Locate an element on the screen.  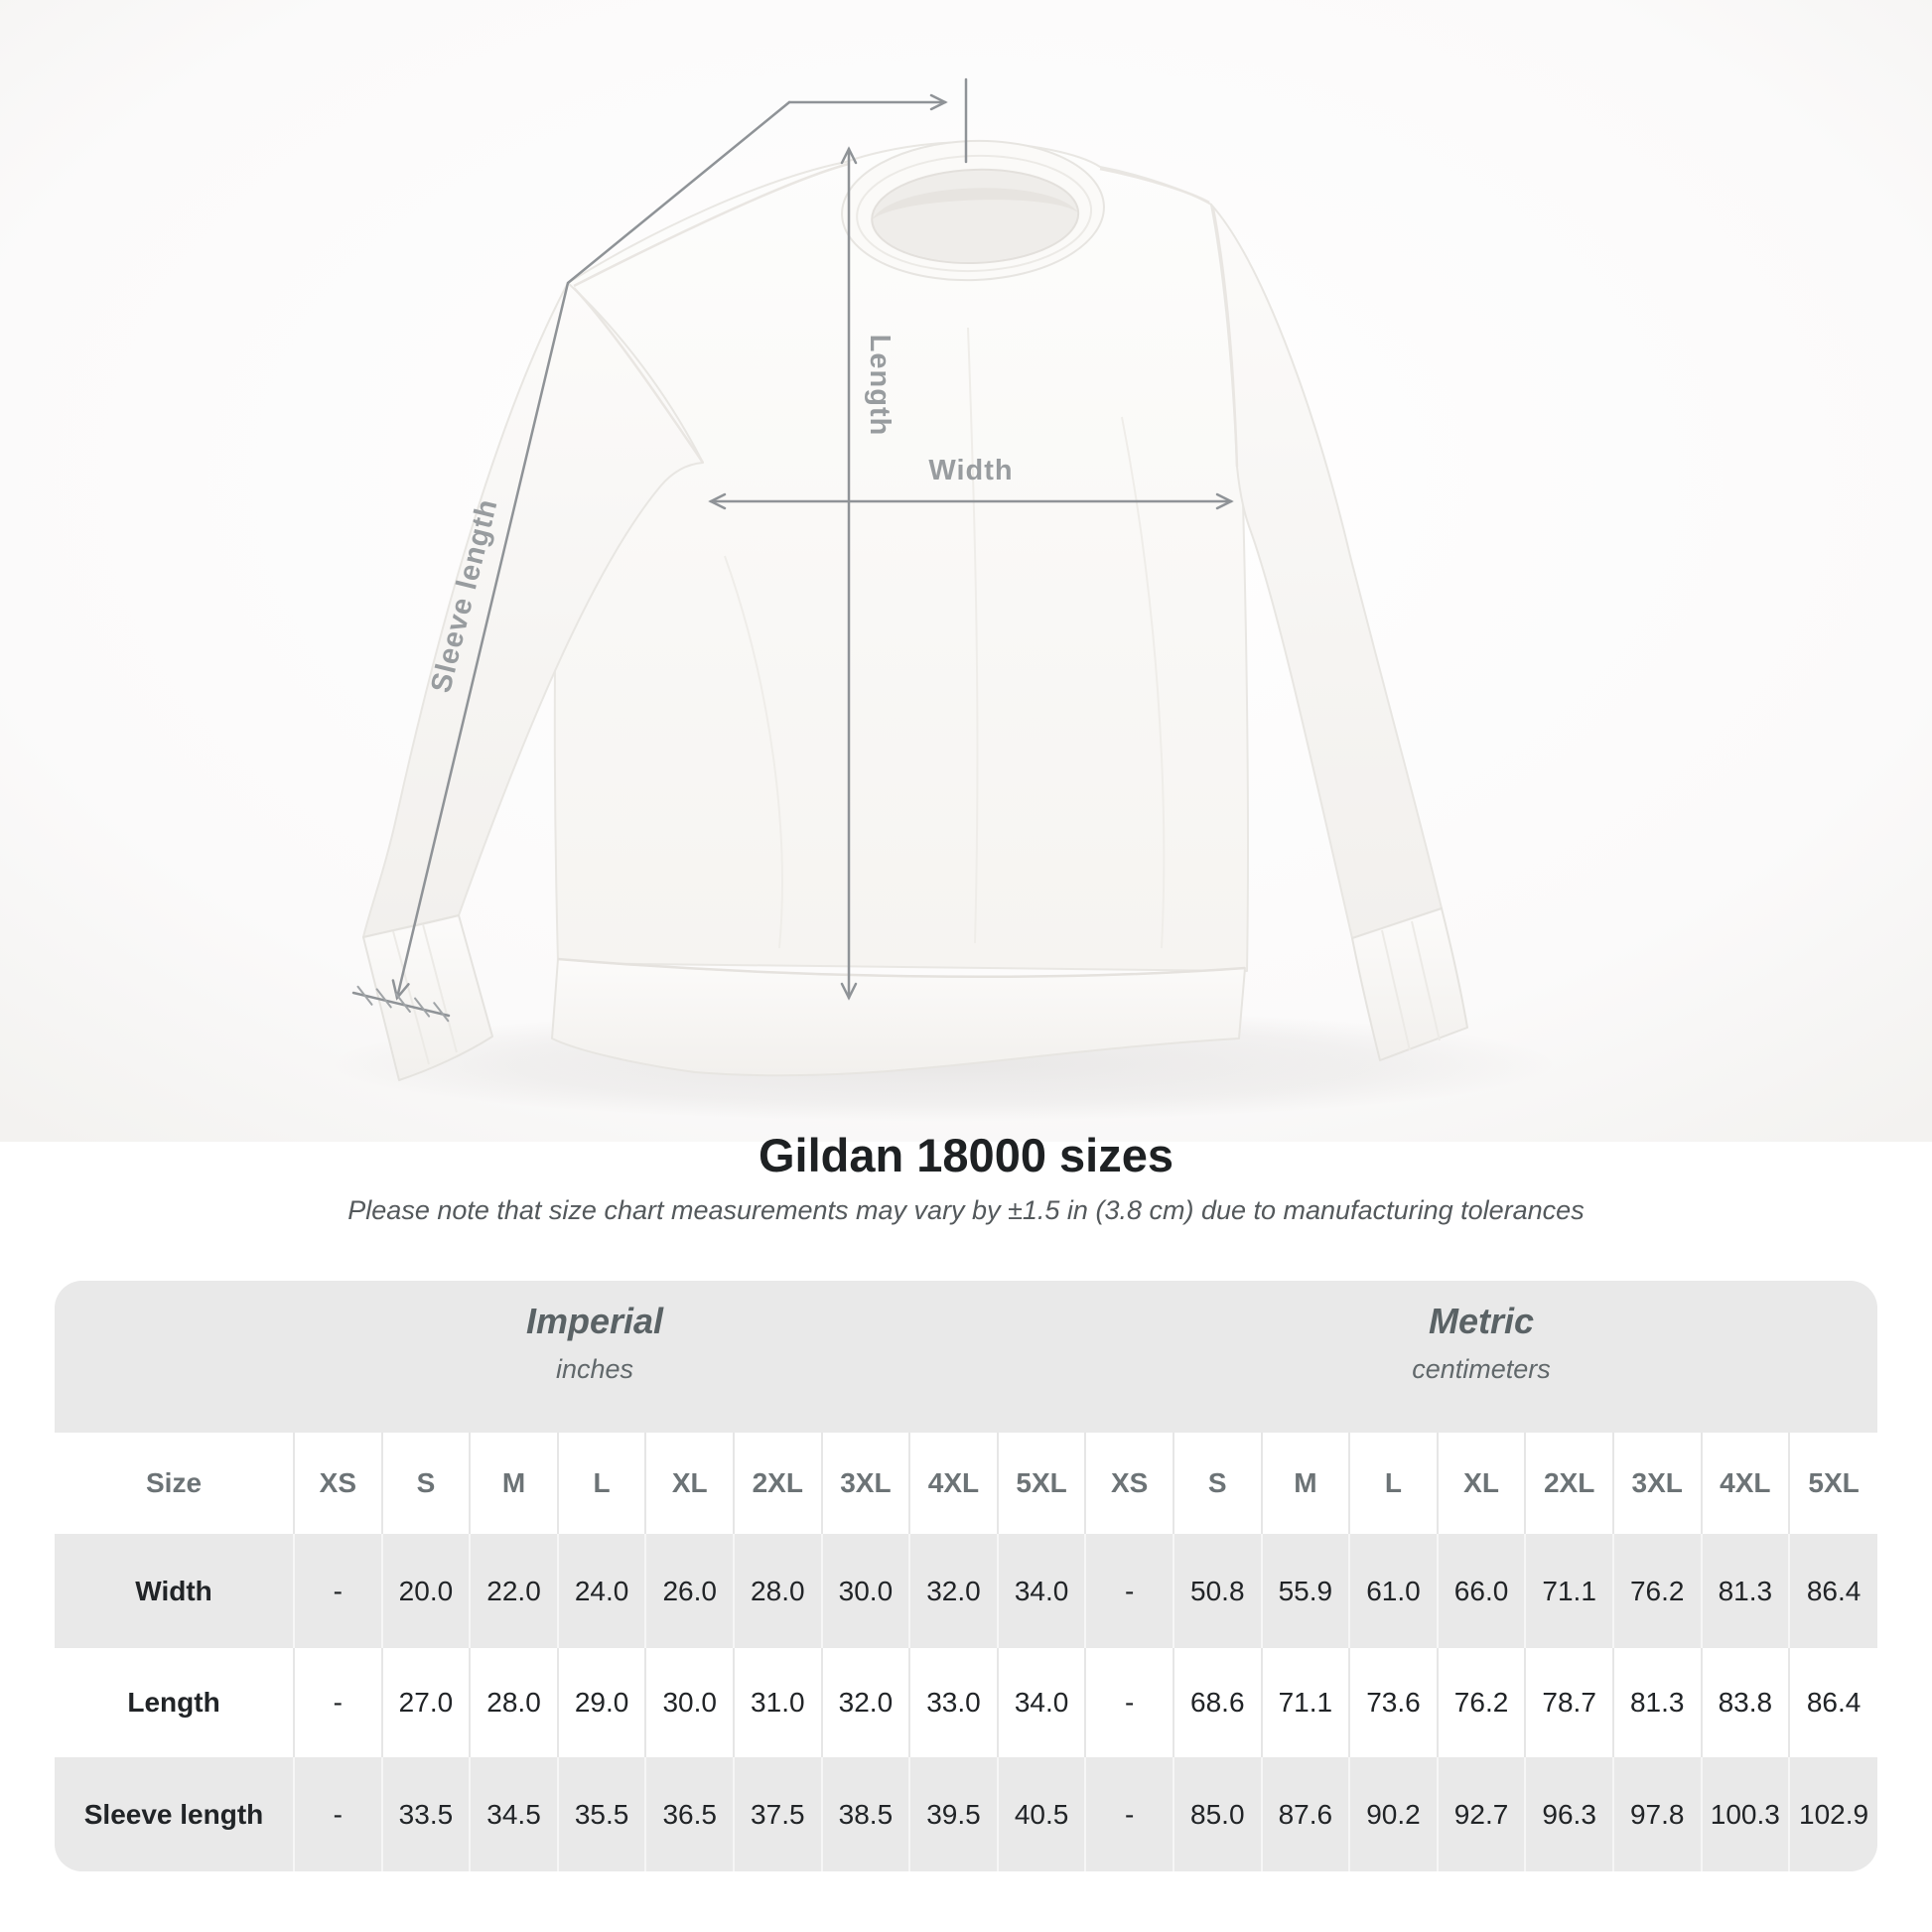
value-cell: 85.0 is located at coordinates (1217, 1814).